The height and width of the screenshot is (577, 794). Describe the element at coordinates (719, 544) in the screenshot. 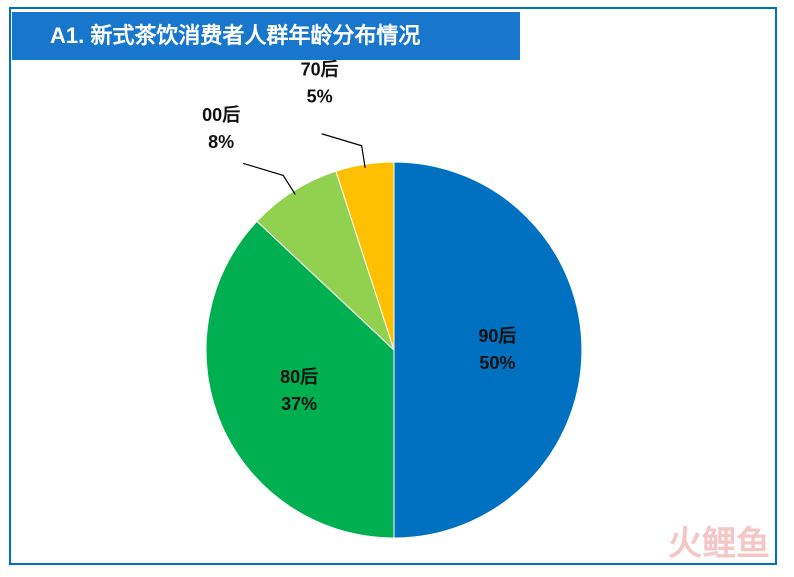

I see `watermark: 火鲤鱼` at that location.